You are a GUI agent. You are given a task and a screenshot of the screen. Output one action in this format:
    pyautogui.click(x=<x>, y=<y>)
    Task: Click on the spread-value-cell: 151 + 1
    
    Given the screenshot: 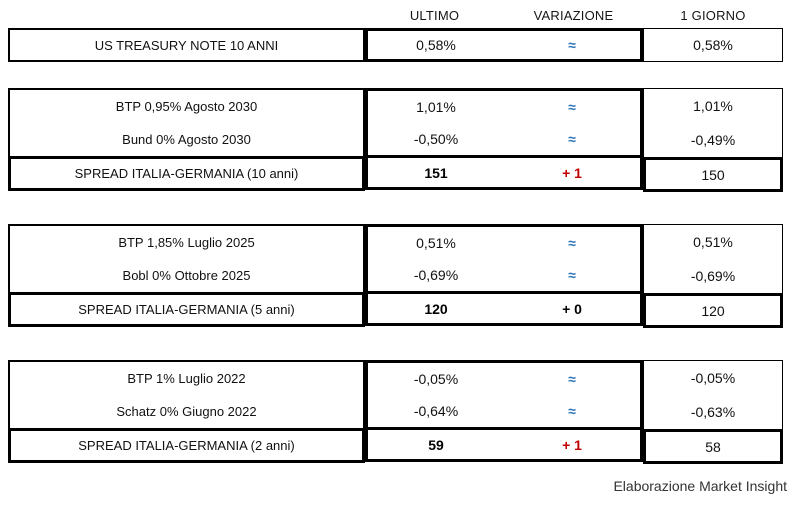 What is the action you would take?
    pyautogui.click(x=504, y=172)
    